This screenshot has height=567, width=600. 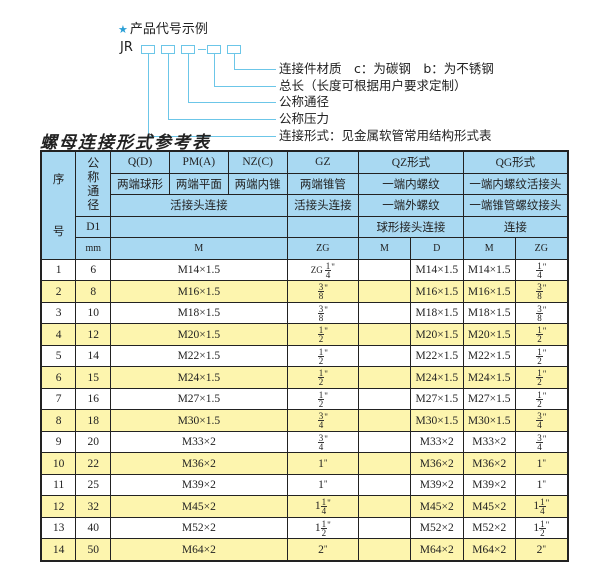 What do you see at coordinates (489, 420) in the screenshot?
I see `cell-qg-m: M30×1.5` at bounding box center [489, 420].